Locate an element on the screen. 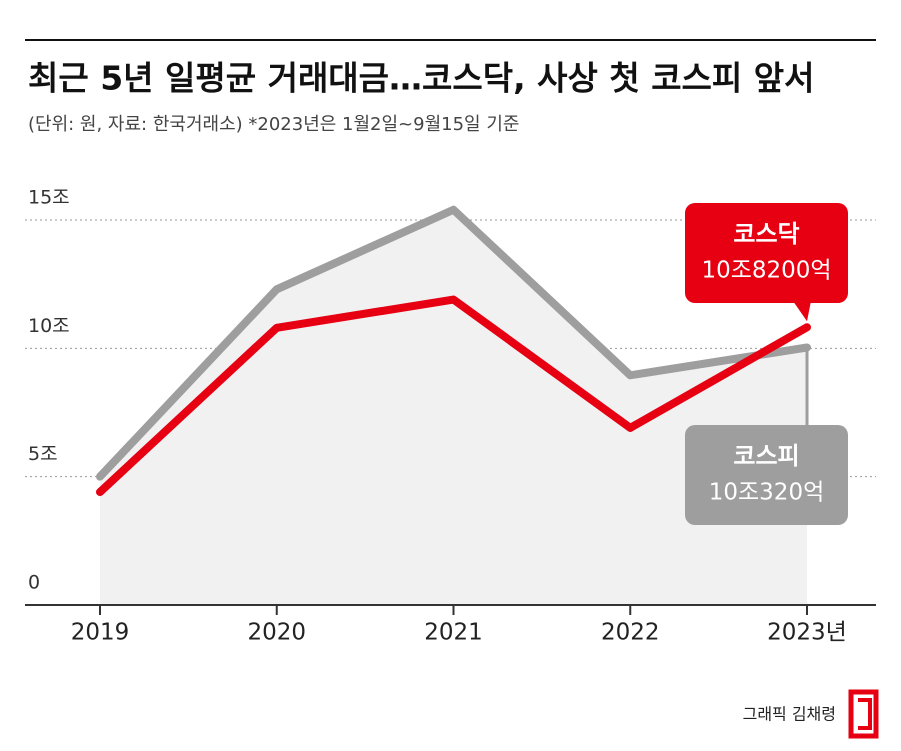 This screenshot has height=751, width=901. x-tick-label: 2021 is located at coordinates (453, 633).